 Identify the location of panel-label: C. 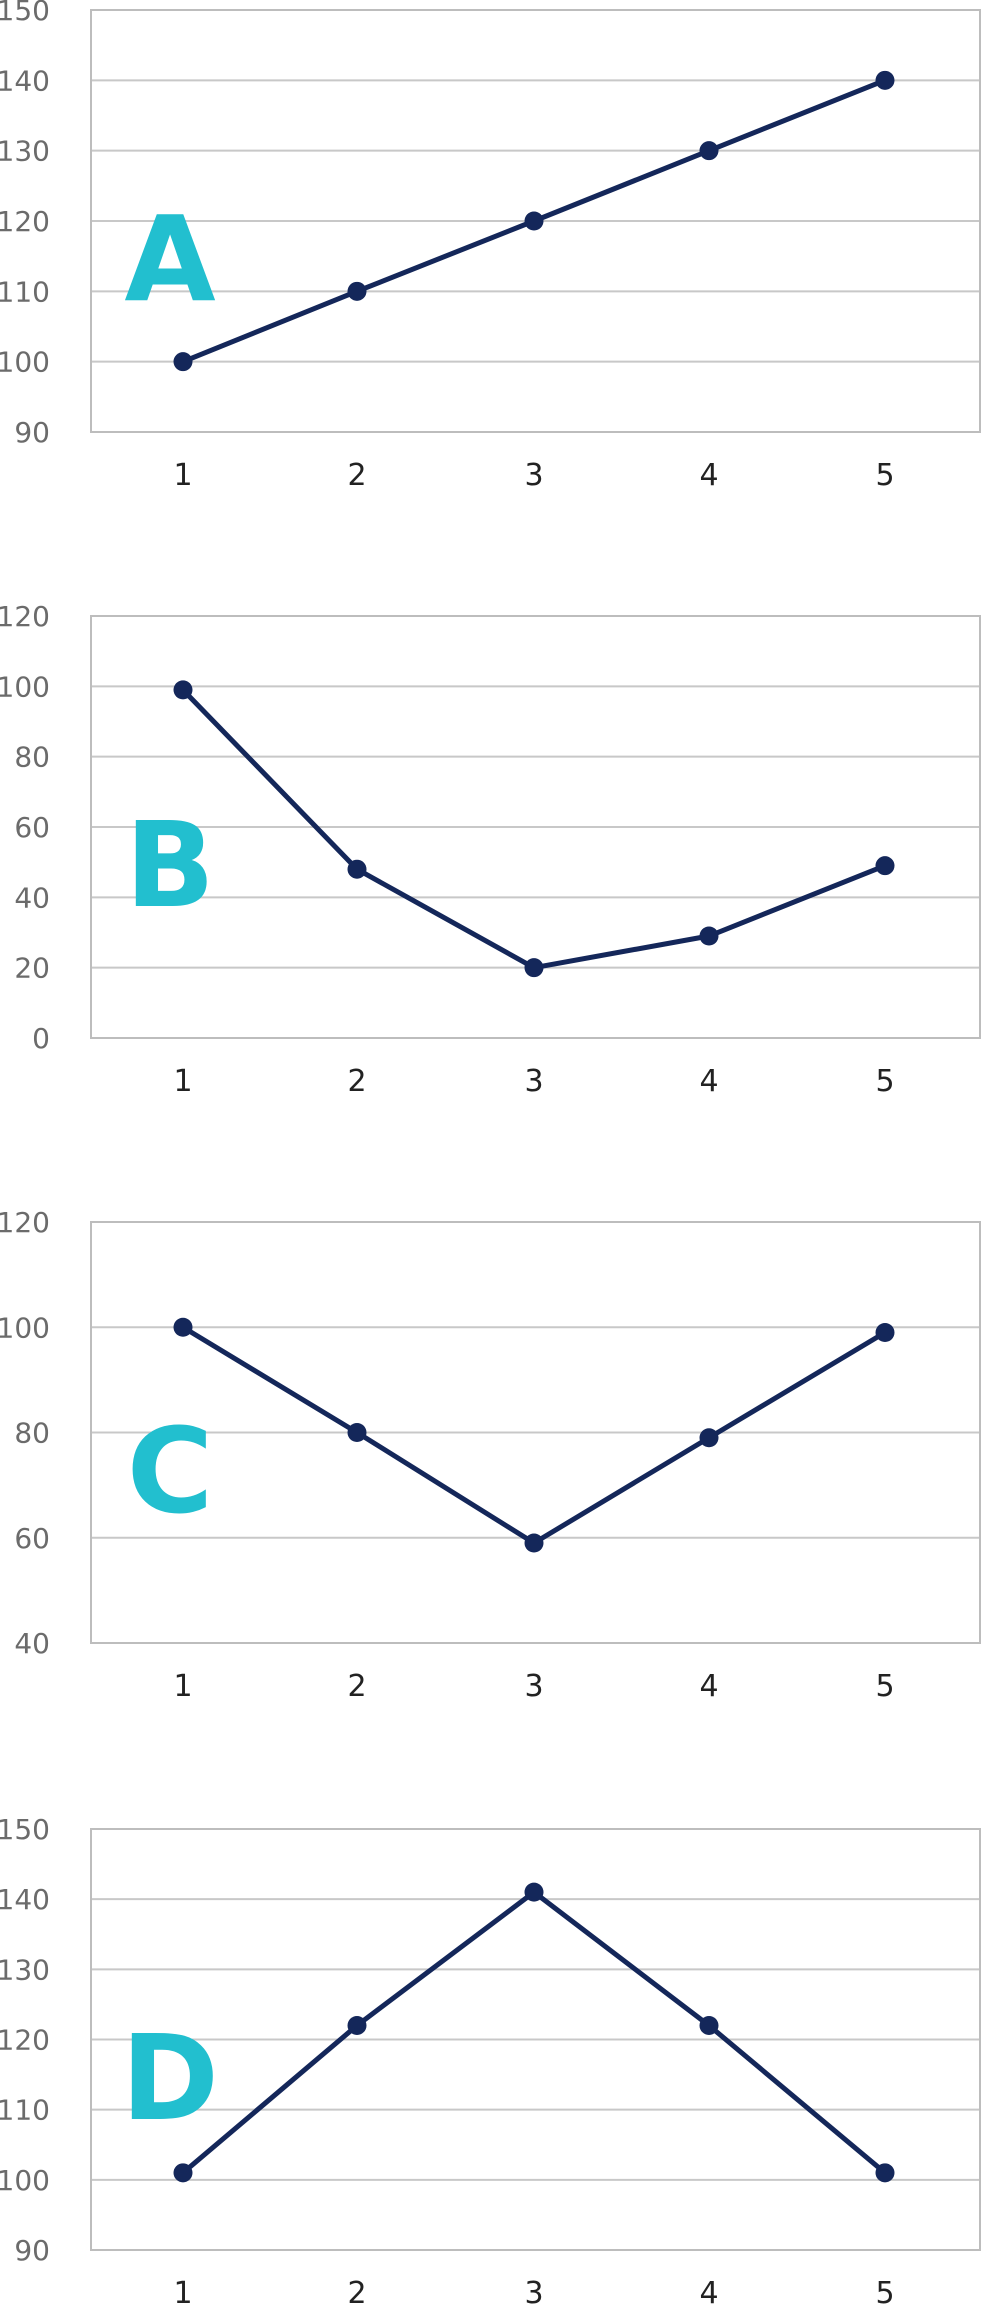
(170, 1471).